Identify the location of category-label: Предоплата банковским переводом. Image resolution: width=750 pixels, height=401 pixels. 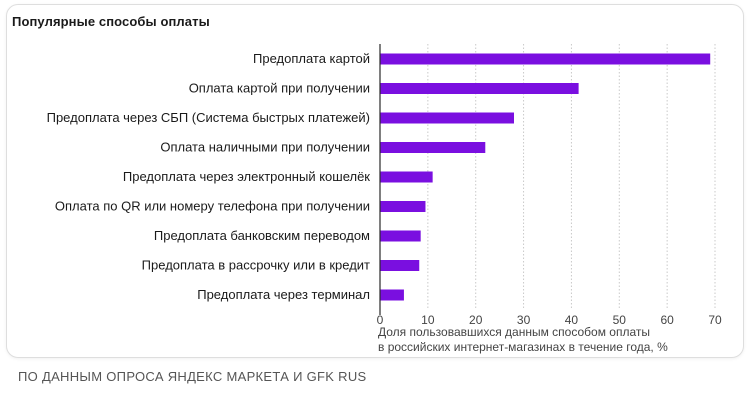
(262, 235).